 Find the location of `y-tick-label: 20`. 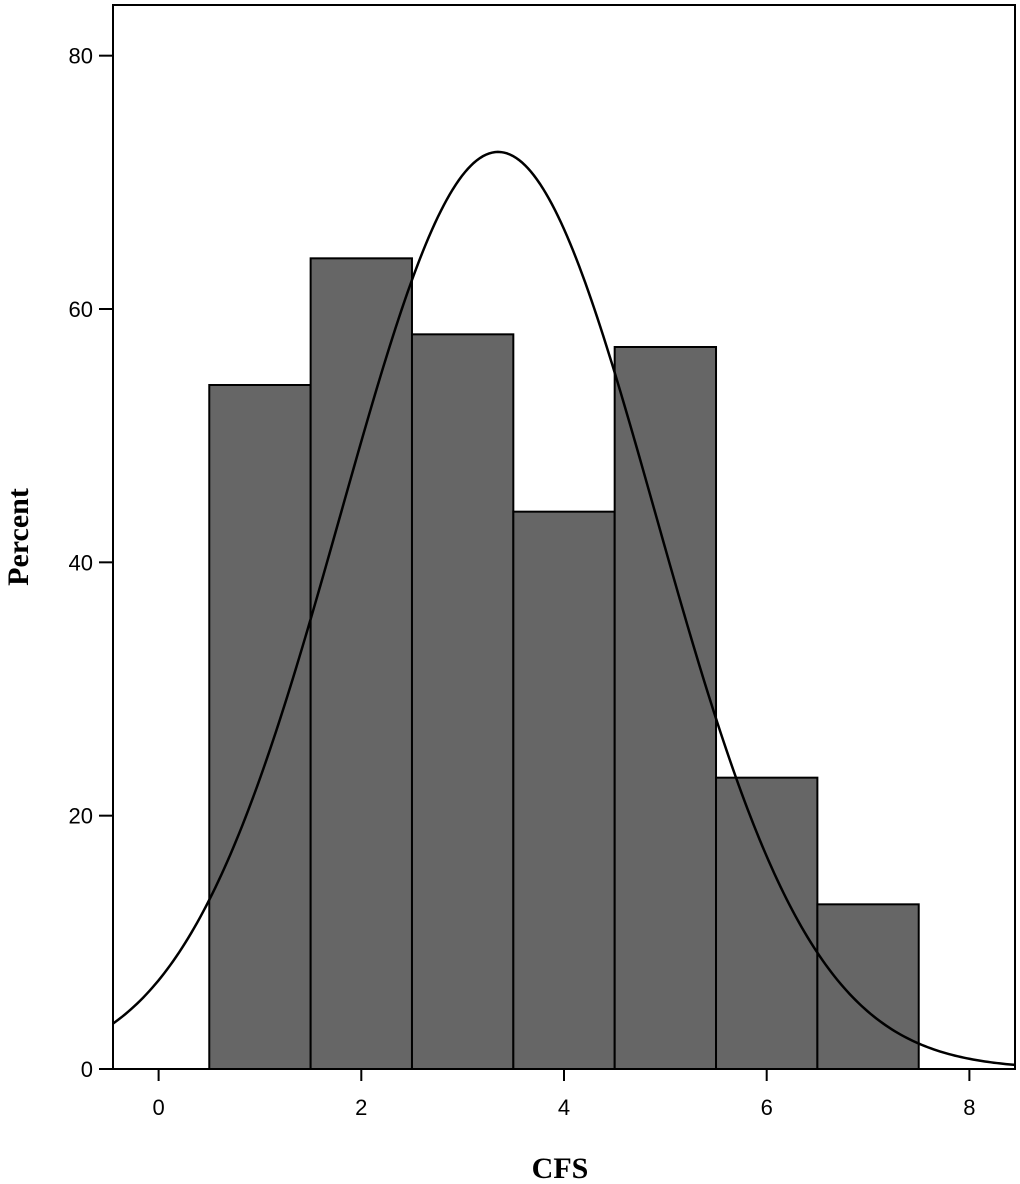

y-tick-label: 20 is located at coordinates (81, 816).